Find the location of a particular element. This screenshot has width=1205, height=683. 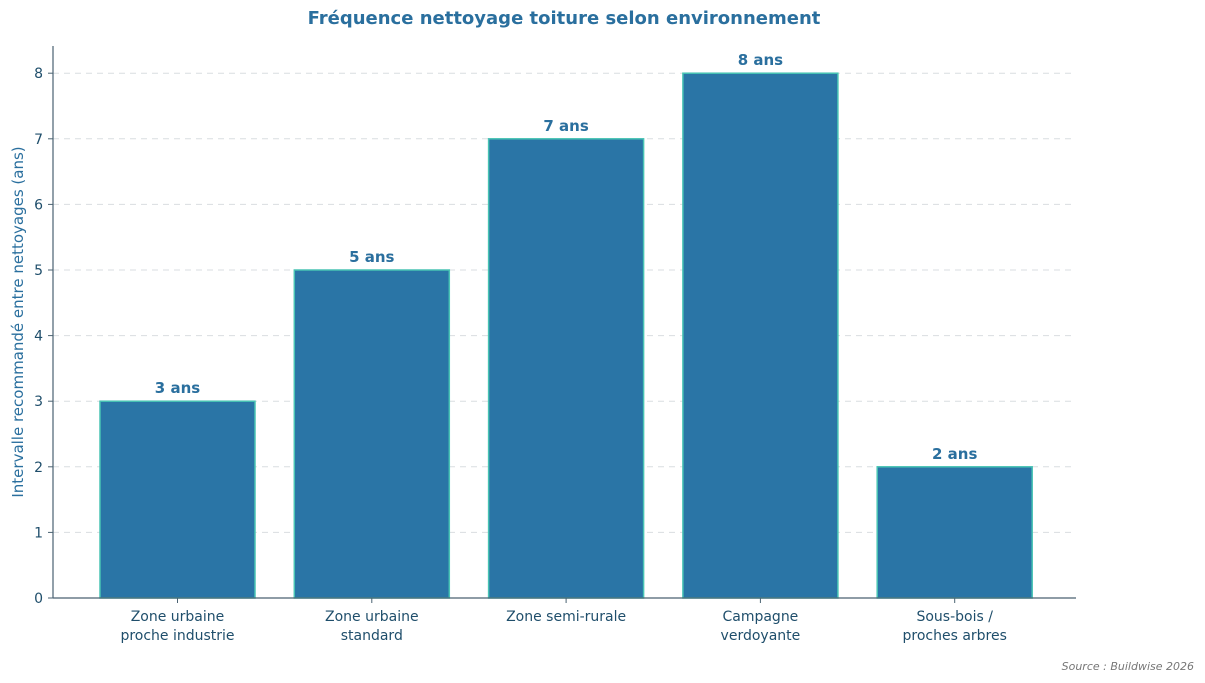

bar-value-label: 8 ans is located at coordinates (760, 60).